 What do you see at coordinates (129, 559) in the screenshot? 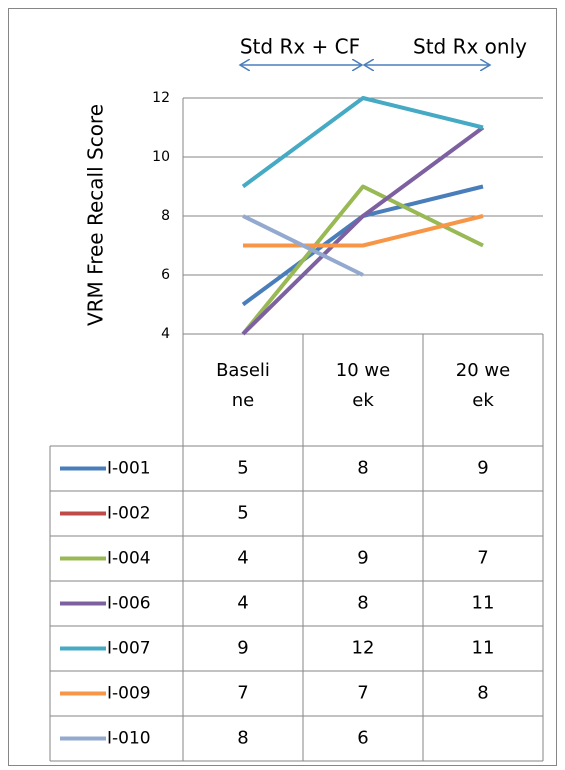
I see `legend-label: I-004` at bounding box center [129, 559].